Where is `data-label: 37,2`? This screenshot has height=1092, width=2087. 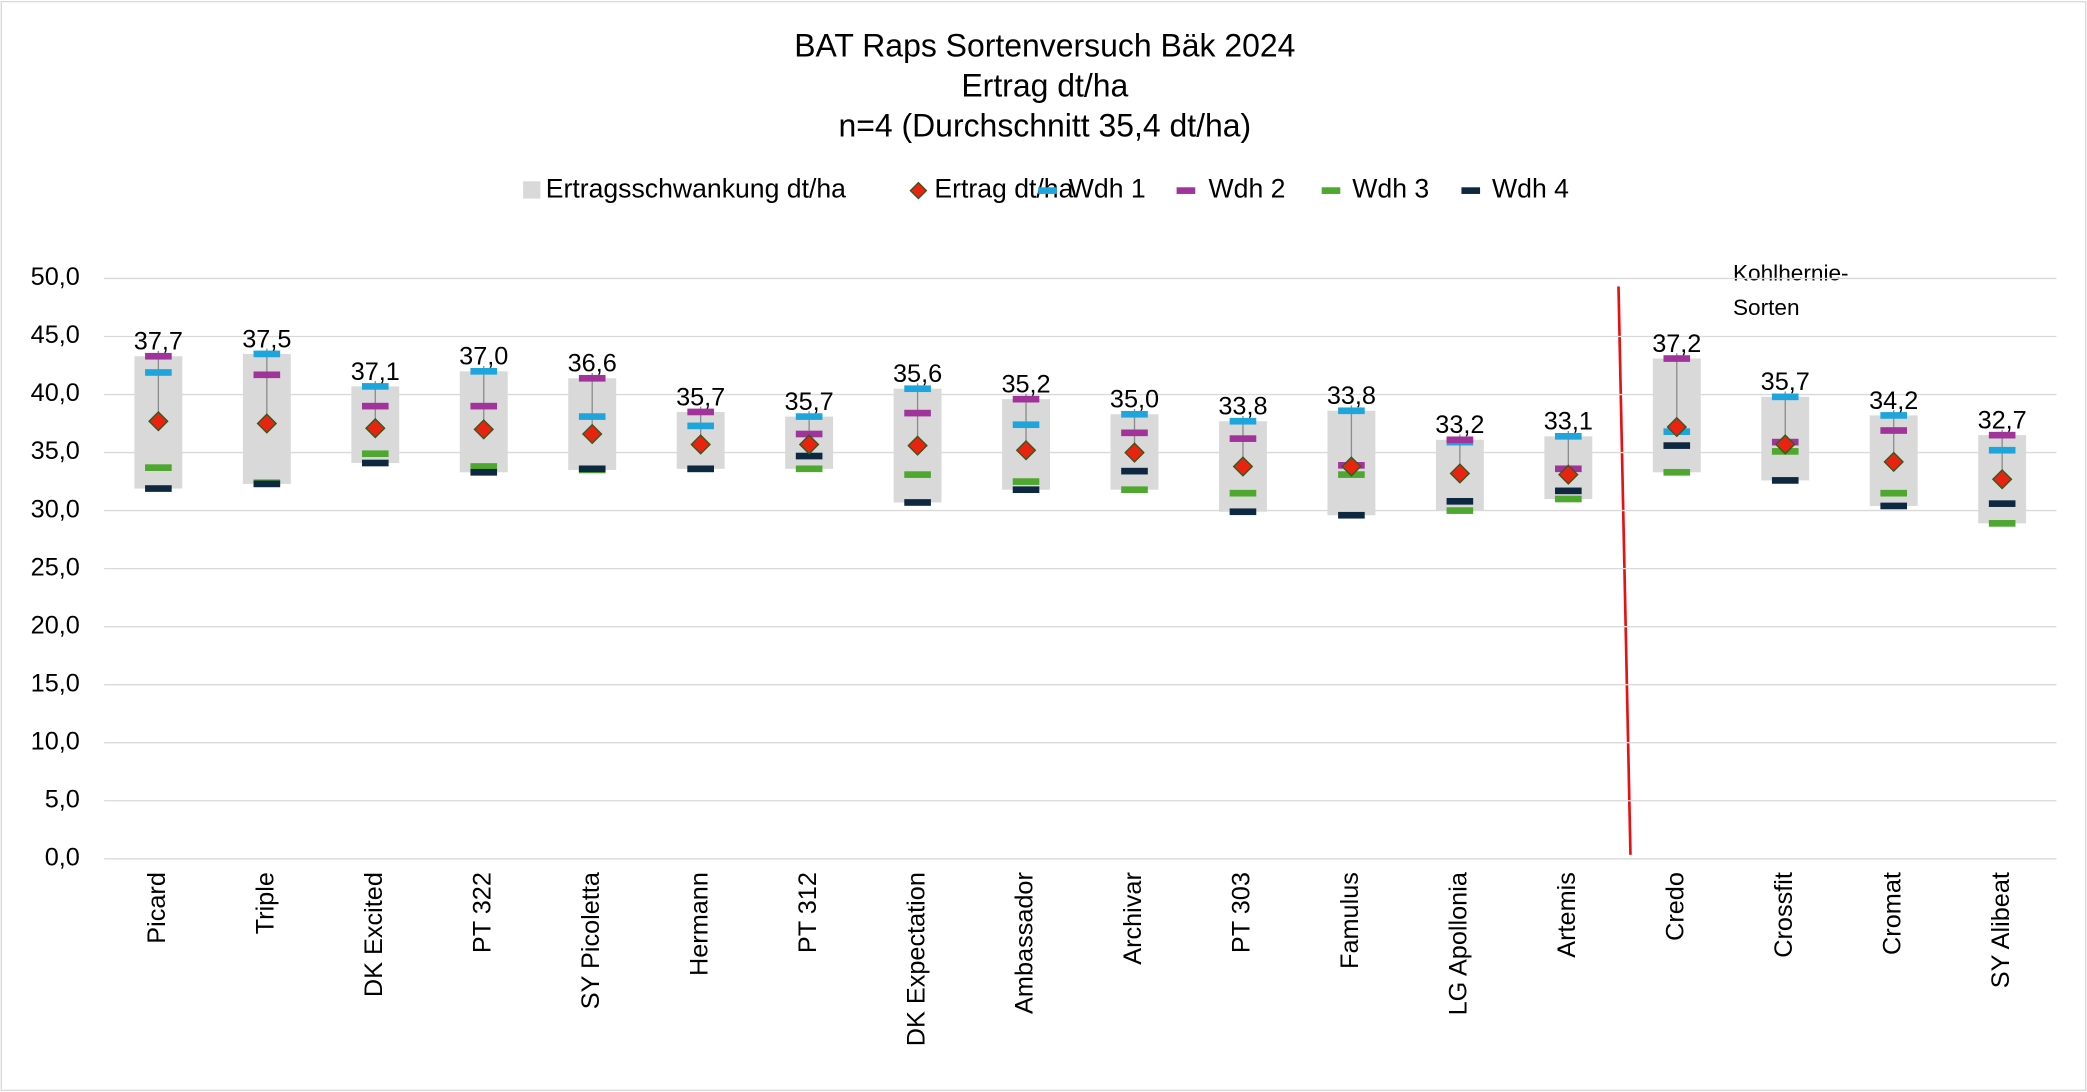
data-label: 37,2 is located at coordinates (1676, 344).